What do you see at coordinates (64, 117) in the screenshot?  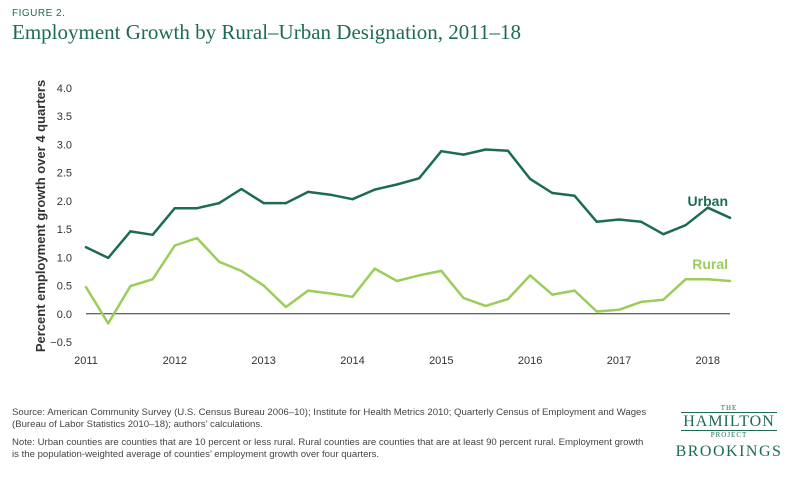 I see `y-tick-label: 3.5` at bounding box center [64, 117].